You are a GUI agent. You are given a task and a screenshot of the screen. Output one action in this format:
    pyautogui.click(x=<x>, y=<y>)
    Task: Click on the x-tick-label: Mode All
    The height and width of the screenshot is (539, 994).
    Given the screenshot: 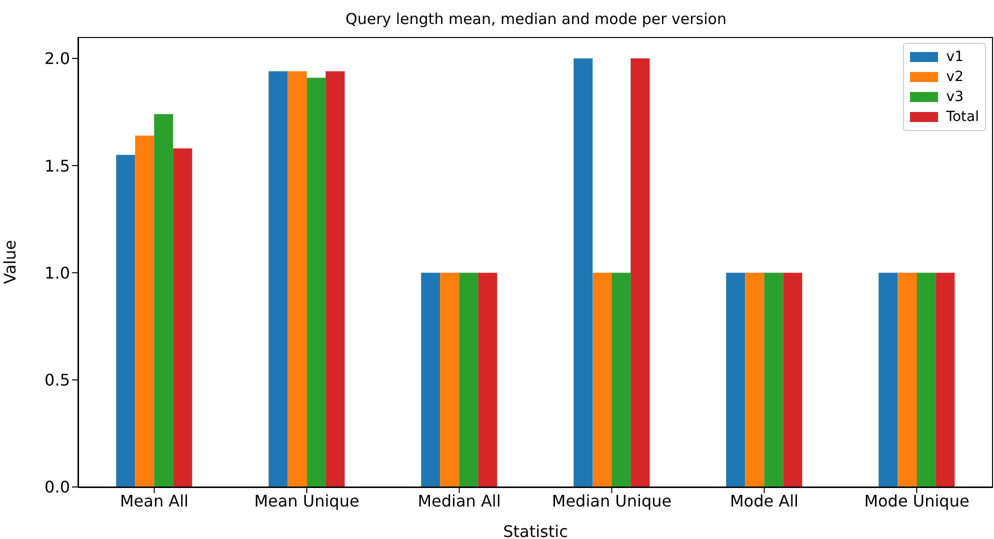 What is the action you would take?
    pyautogui.click(x=764, y=500)
    